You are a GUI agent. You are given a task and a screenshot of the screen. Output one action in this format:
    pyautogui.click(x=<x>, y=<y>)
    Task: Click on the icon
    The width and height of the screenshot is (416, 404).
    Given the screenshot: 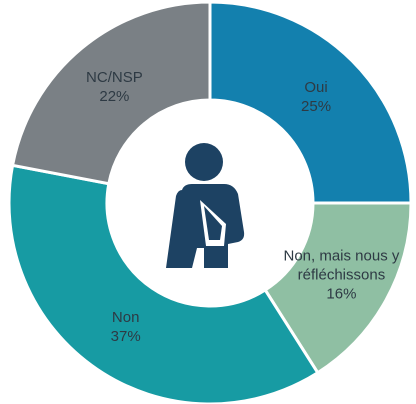 What is the action you would take?
    pyautogui.click(x=205, y=205)
    